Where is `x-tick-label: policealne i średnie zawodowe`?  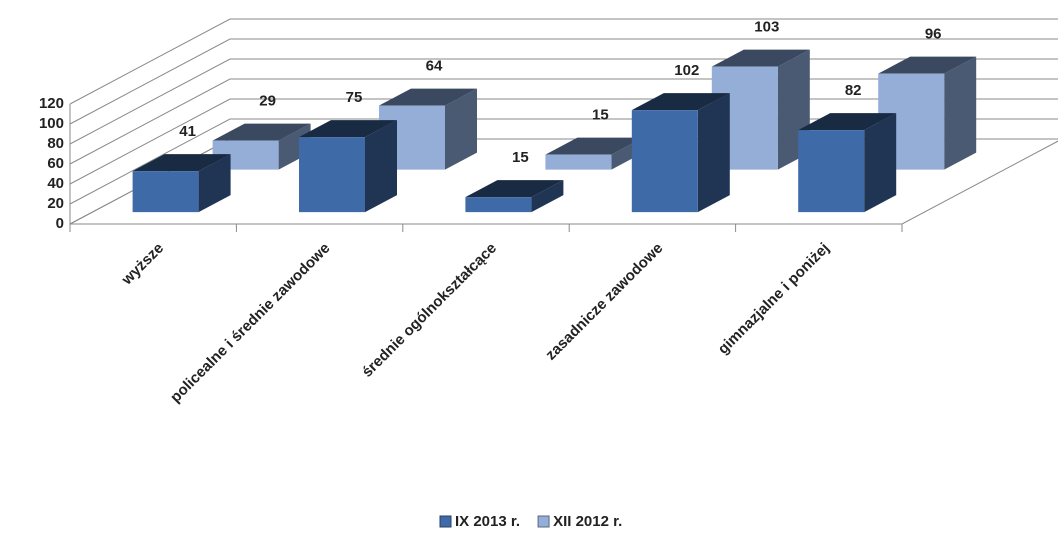
x-tick-label: policealne i średnie zawodowe is located at coordinates (250, 323).